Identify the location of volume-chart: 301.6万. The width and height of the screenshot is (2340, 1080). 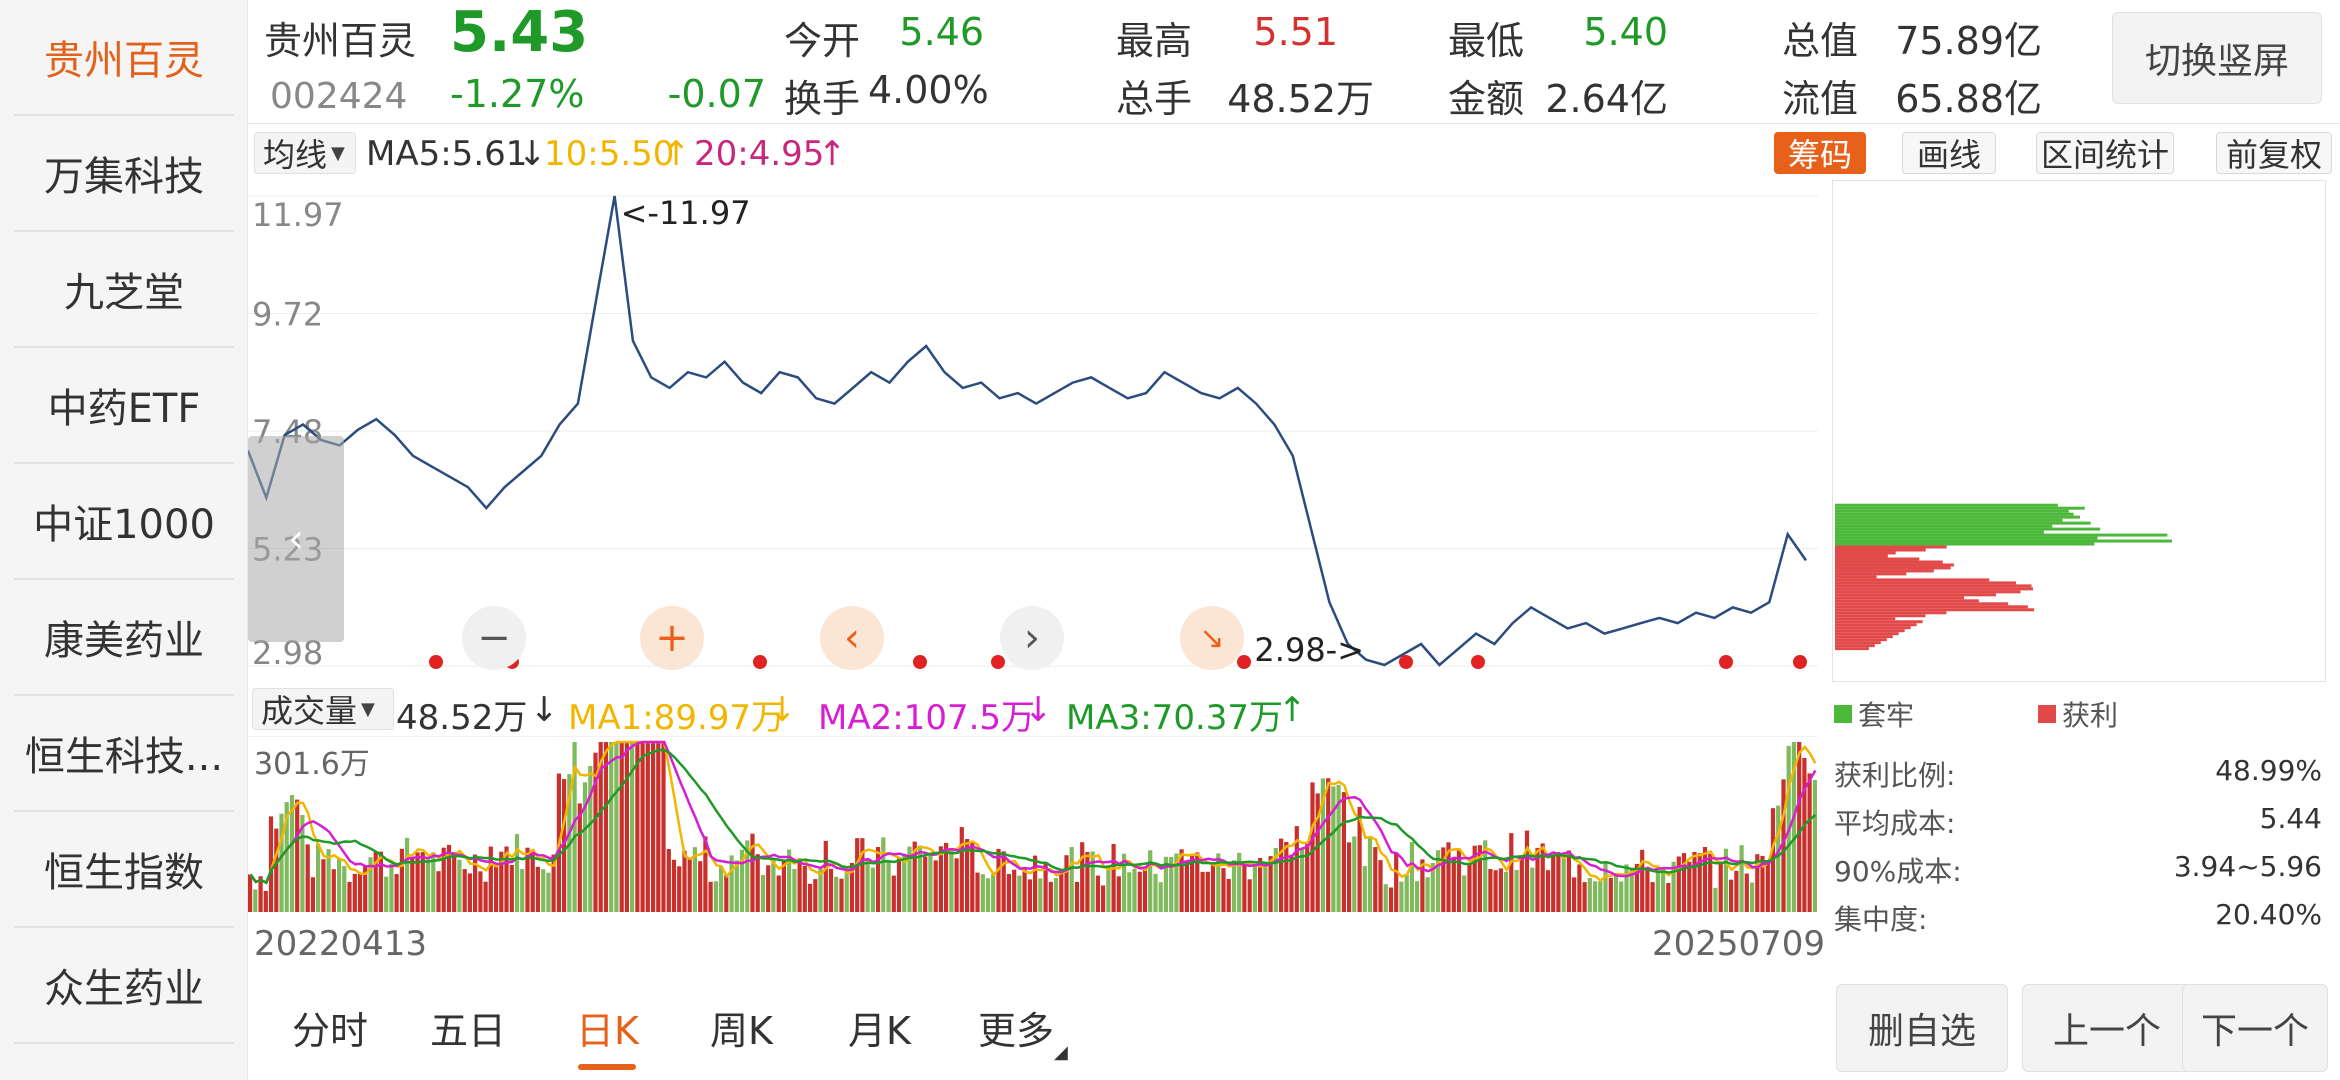
(1033, 824).